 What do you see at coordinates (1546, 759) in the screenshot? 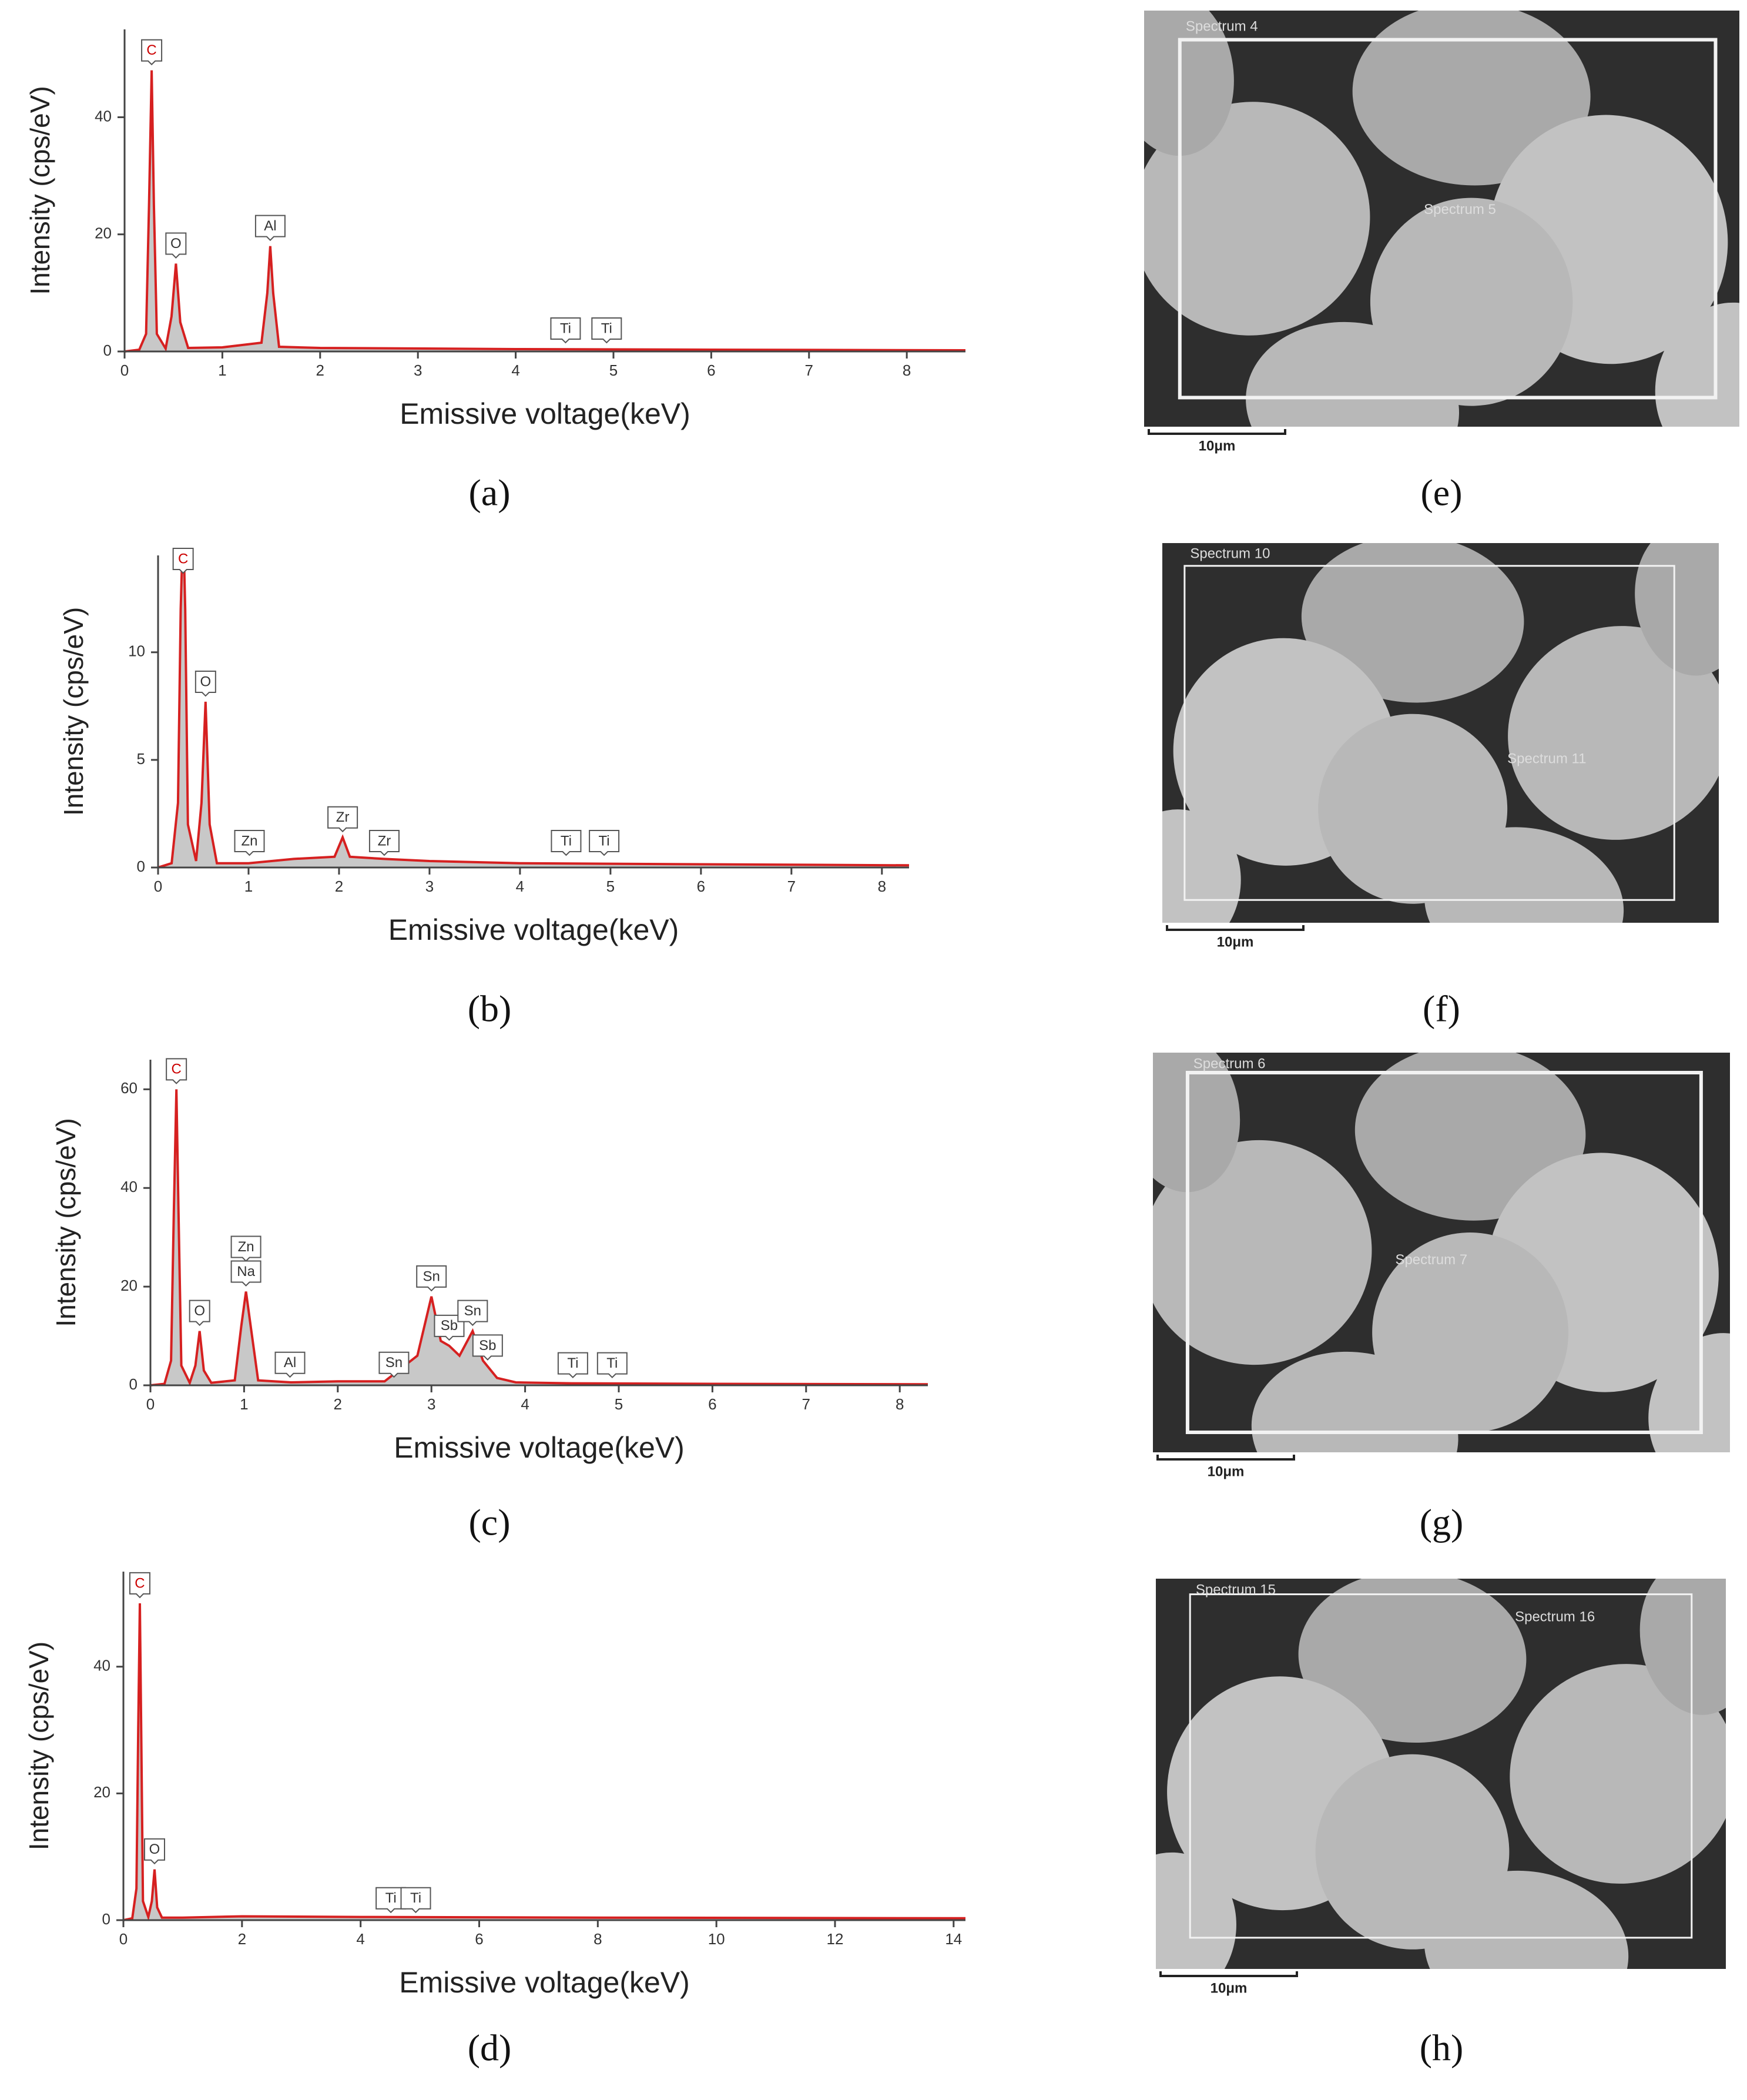
I see `spectrum-label: Spectrum 11` at bounding box center [1546, 759].